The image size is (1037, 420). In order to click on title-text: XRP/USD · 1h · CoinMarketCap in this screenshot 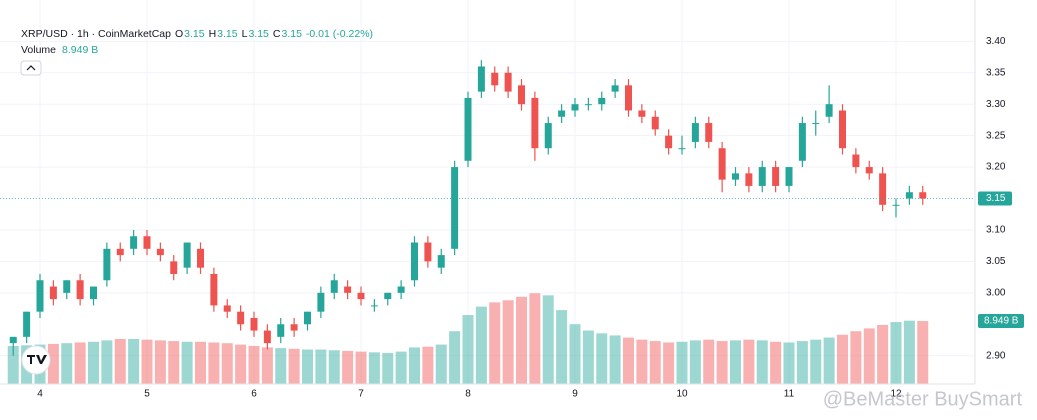, I will do `click(96, 34)`.